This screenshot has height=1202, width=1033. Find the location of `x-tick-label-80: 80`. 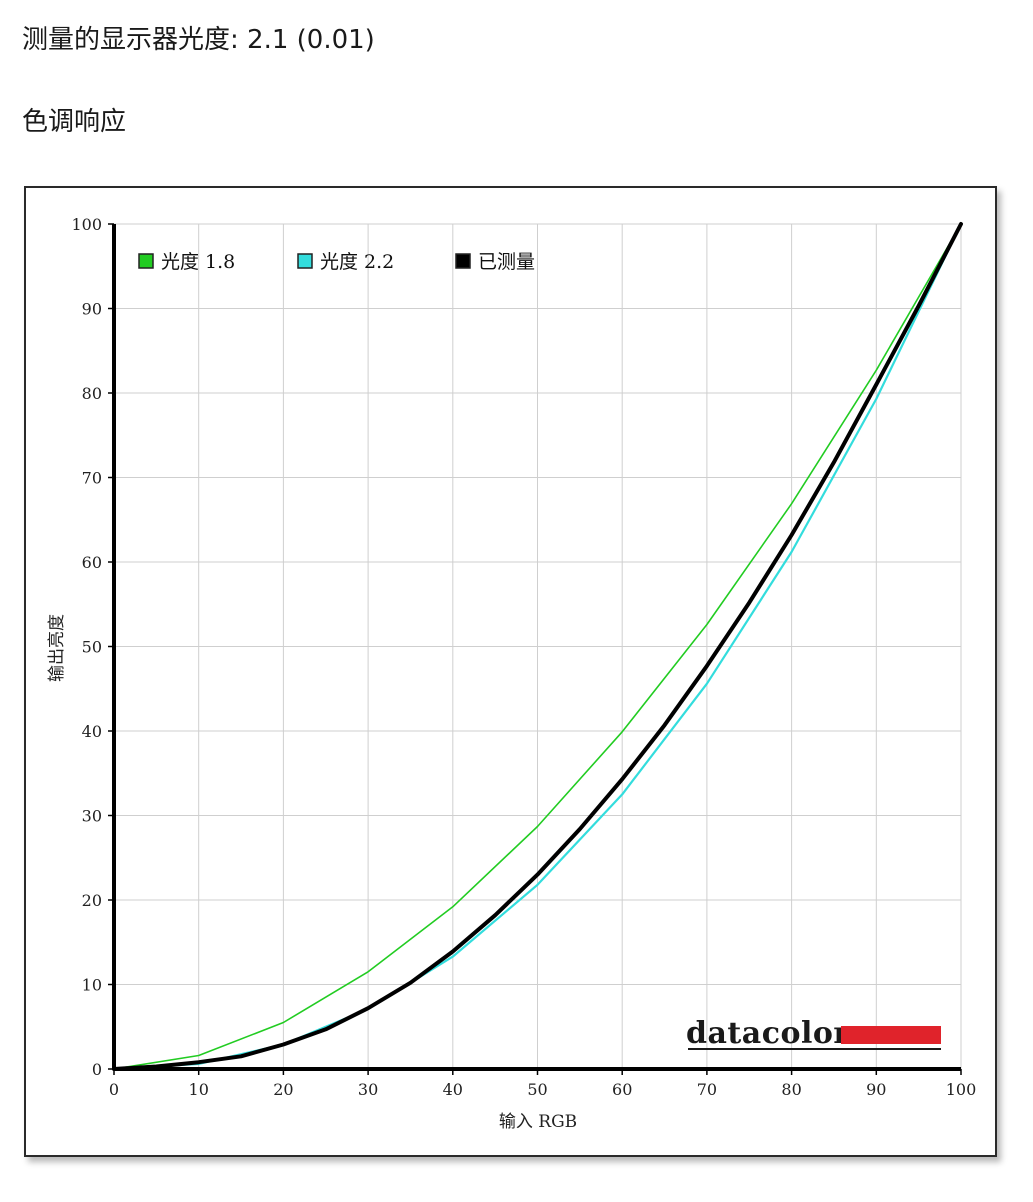

x-tick-label-80: 80 is located at coordinates (791, 1089).